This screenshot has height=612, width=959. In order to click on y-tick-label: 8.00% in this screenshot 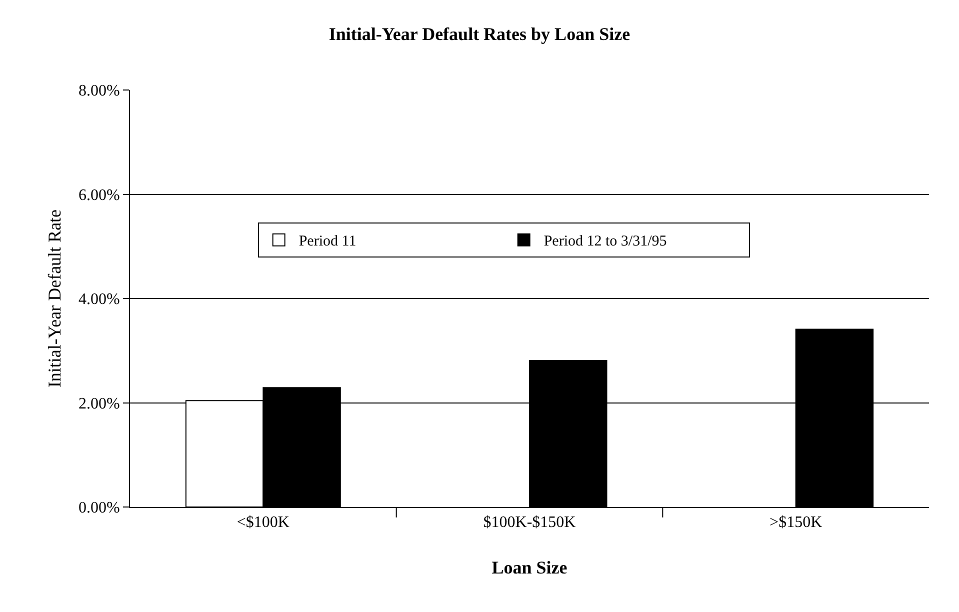, I will do `click(99, 91)`.